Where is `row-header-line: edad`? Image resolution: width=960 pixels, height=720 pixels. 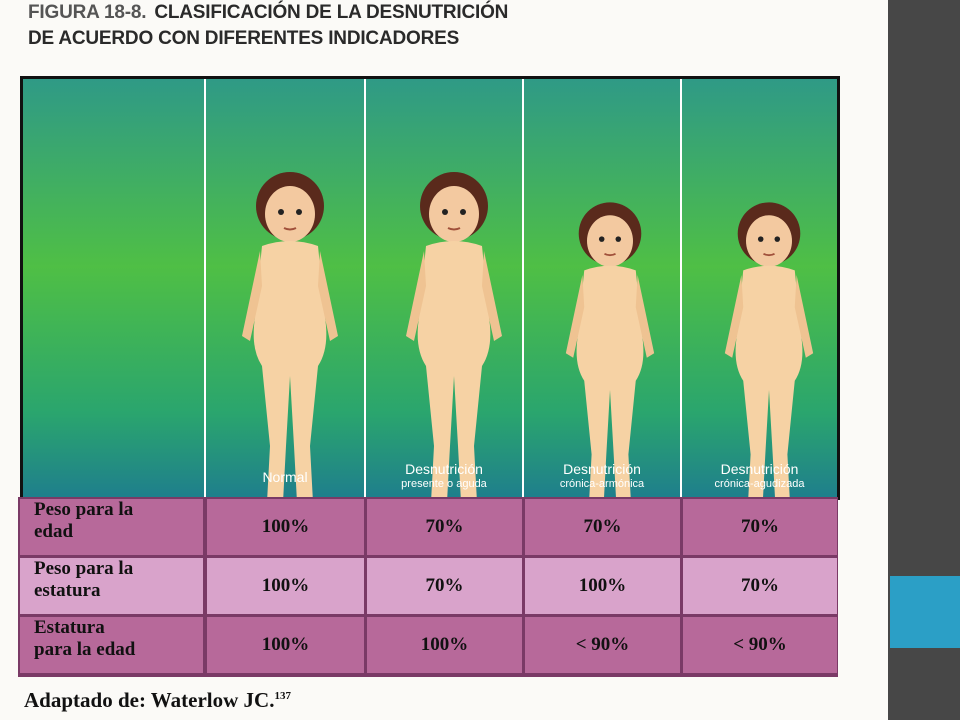
row-header-line: edad is located at coordinates (54, 531).